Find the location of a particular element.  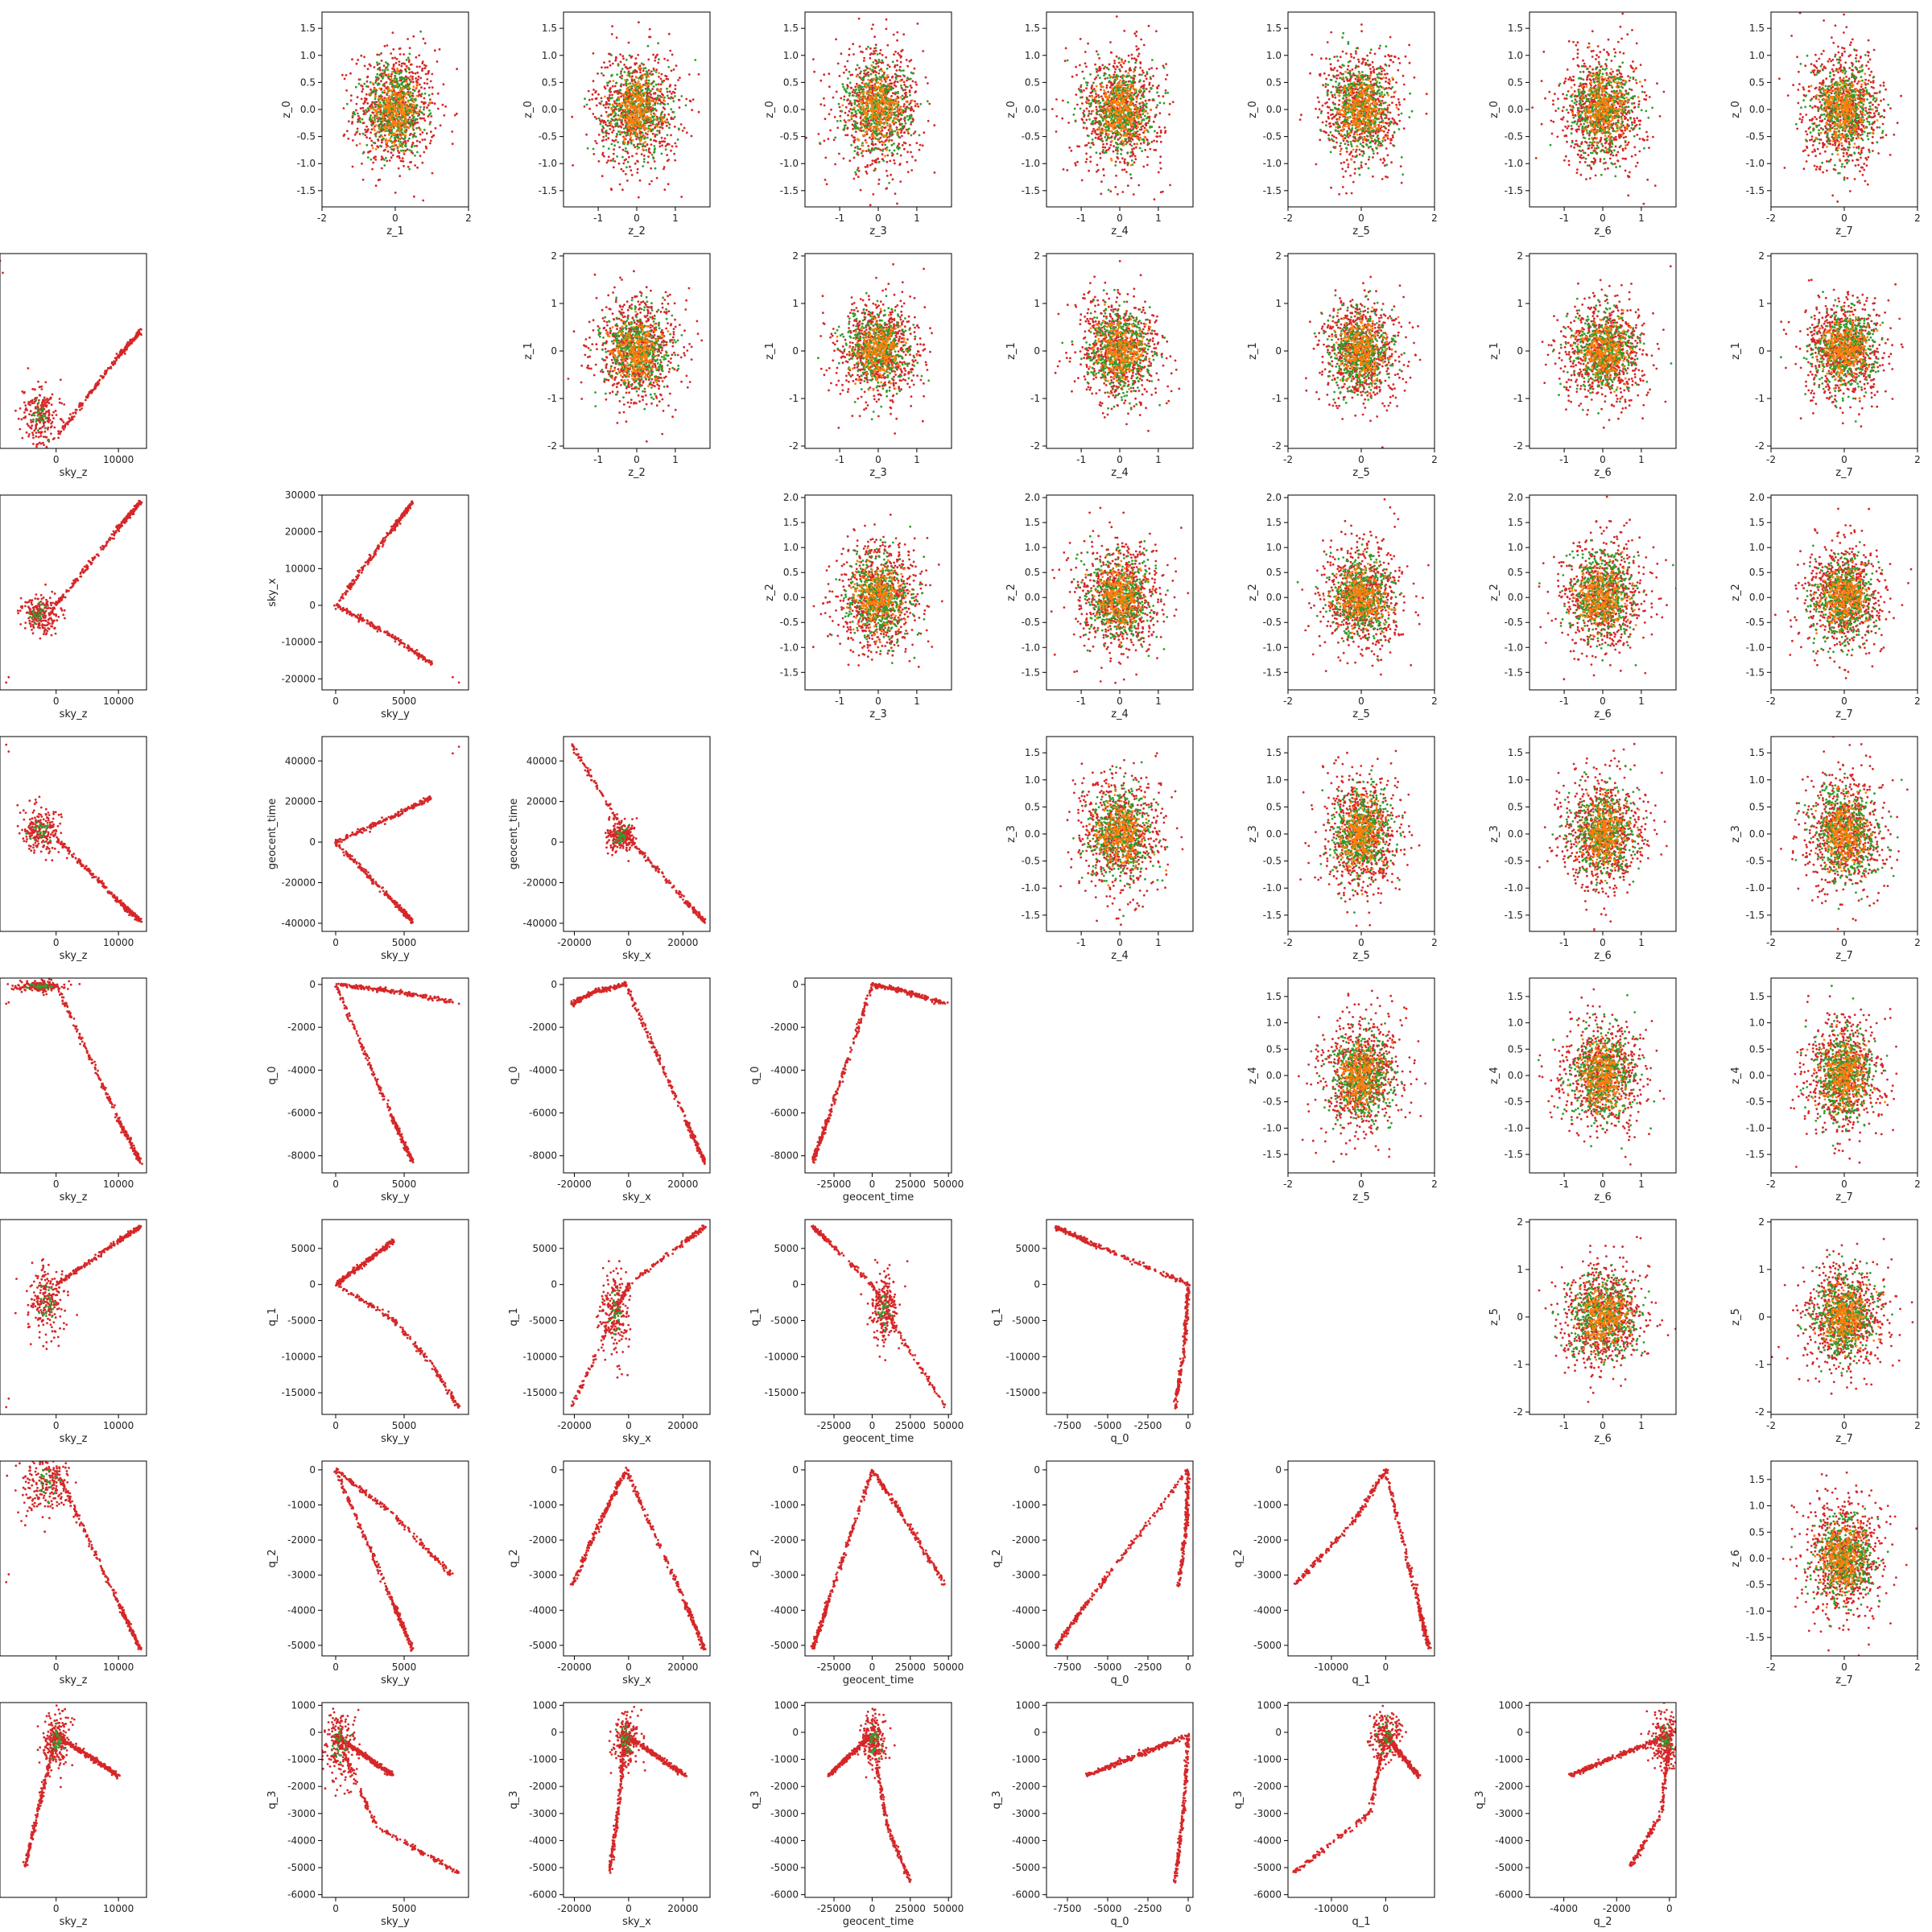

y-tick-label: -1.5 is located at coordinates (548, 190).